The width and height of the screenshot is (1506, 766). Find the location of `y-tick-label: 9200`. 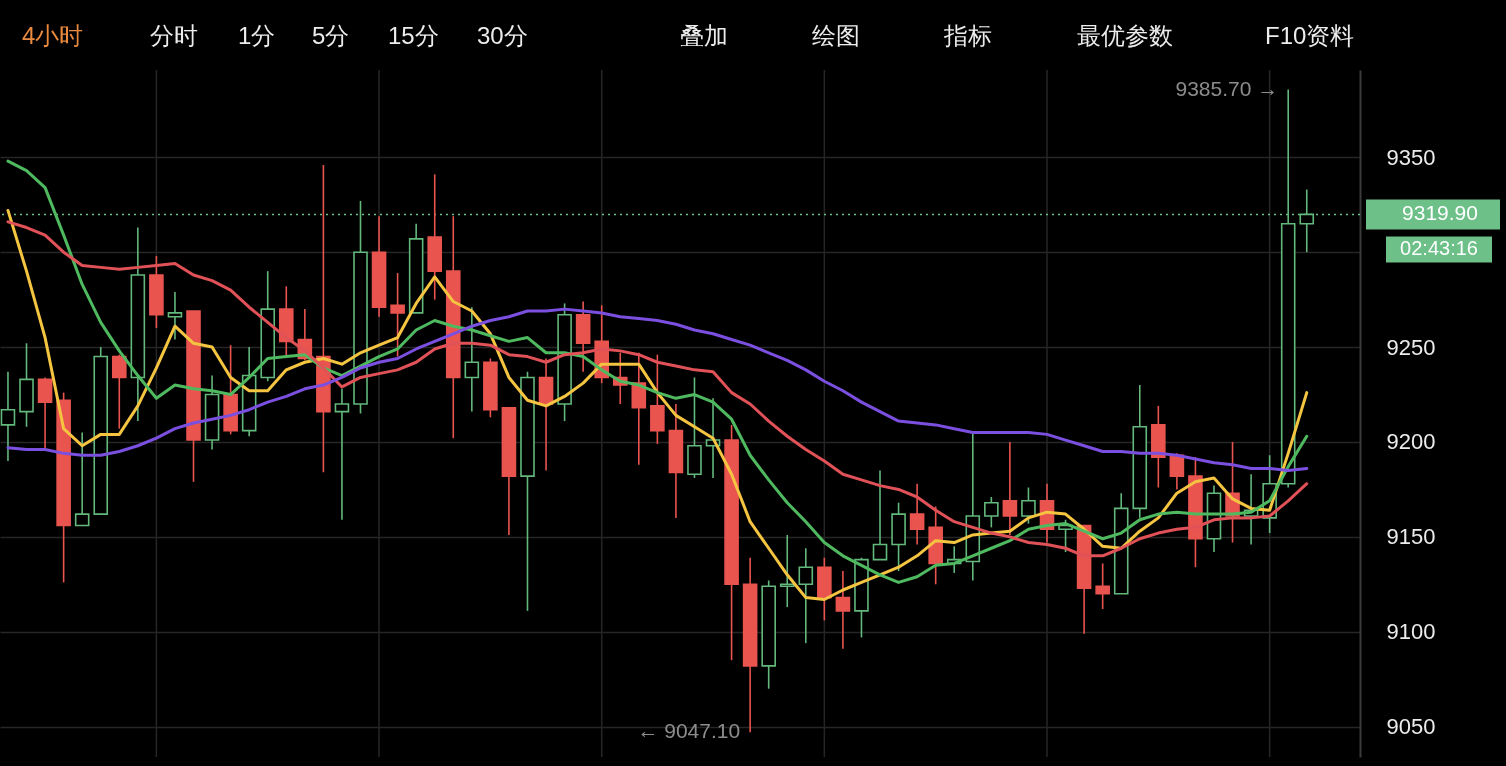

y-tick-label: 9200 is located at coordinates (1411, 442).